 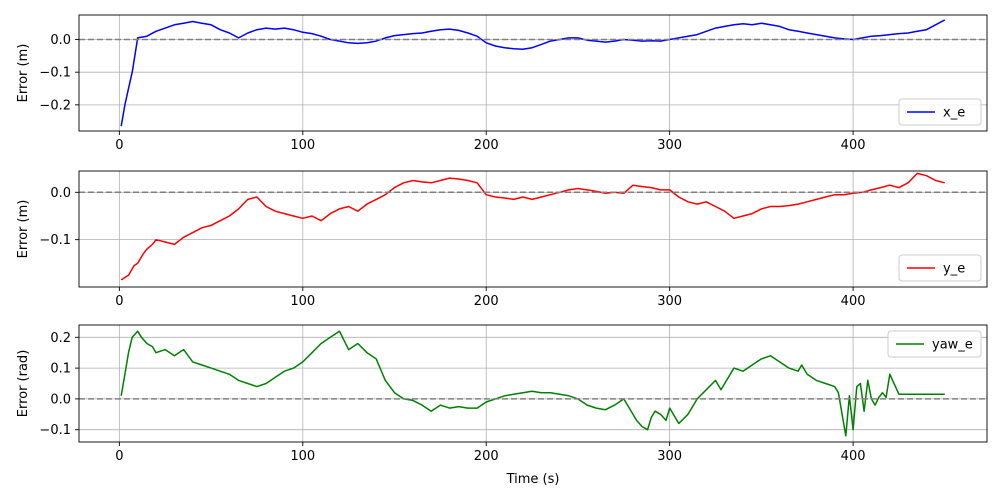 I want to click on y-tick-label: −0.2, so click(x=55, y=105).